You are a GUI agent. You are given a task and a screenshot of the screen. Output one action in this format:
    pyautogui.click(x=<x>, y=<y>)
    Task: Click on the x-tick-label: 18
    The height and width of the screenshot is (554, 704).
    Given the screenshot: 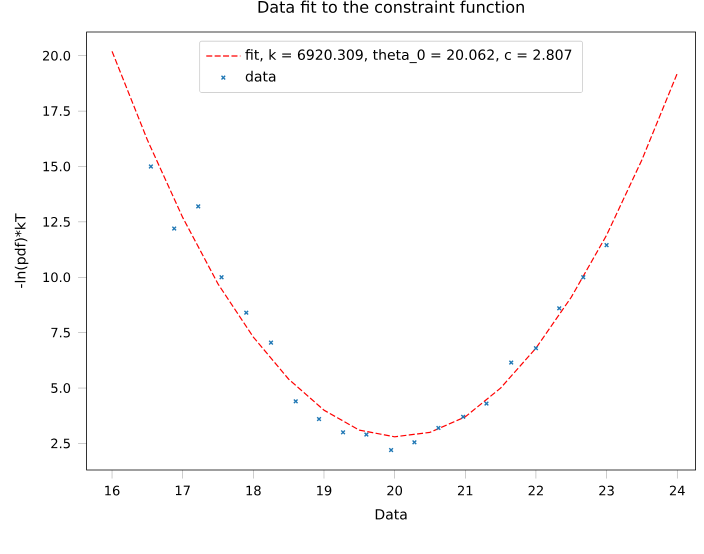 What is the action you would take?
    pyautogui.click(x=253, y=491)
    